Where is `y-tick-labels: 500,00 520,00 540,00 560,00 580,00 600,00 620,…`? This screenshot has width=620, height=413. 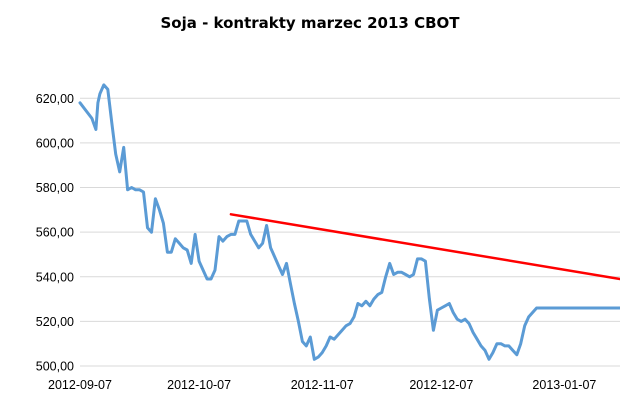
y-tick-labels: 500,00 520,00 540,00 560,00 580,00 600,00 620,… is located at coordinates (55, 233).